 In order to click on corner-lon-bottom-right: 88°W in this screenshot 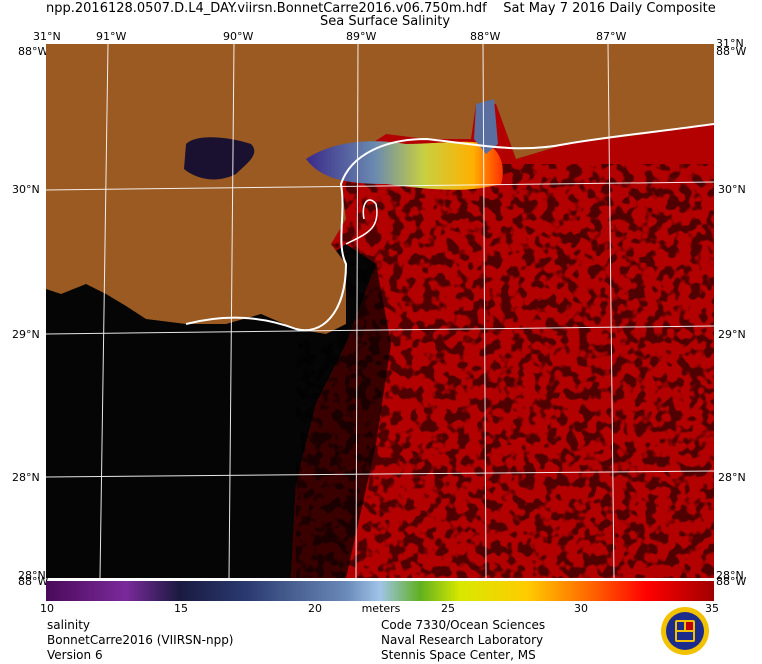, I will do `click(731, 581)`.